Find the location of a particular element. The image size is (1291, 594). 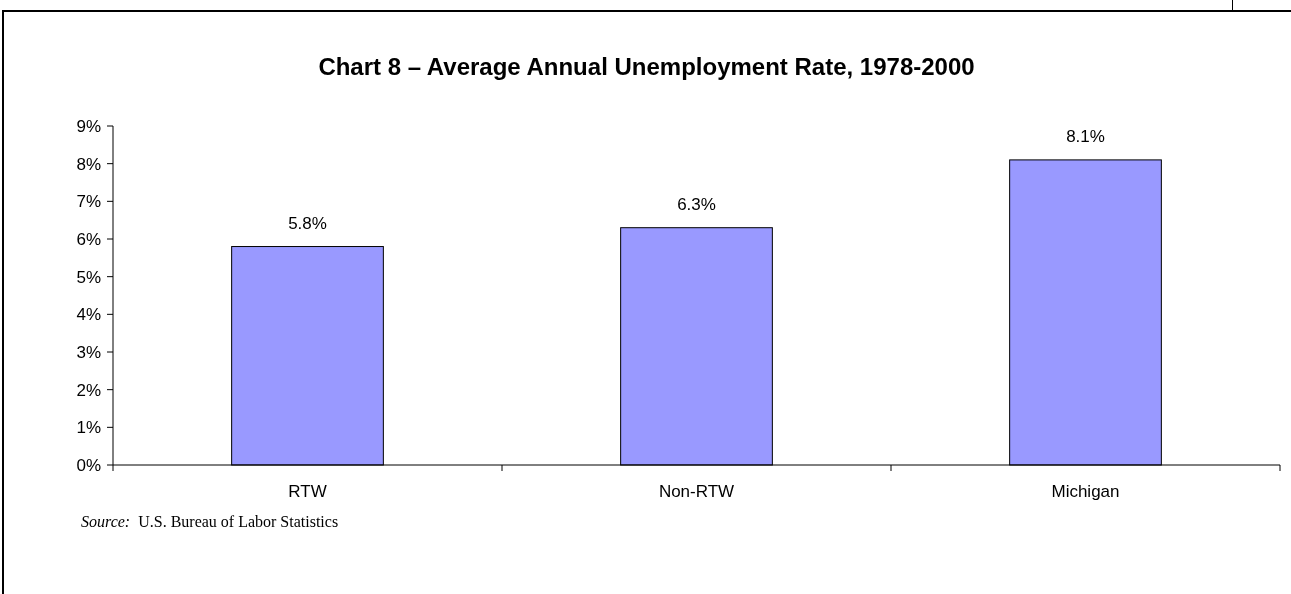

y-tick-label: 2% is located at coordinates (88, 390).